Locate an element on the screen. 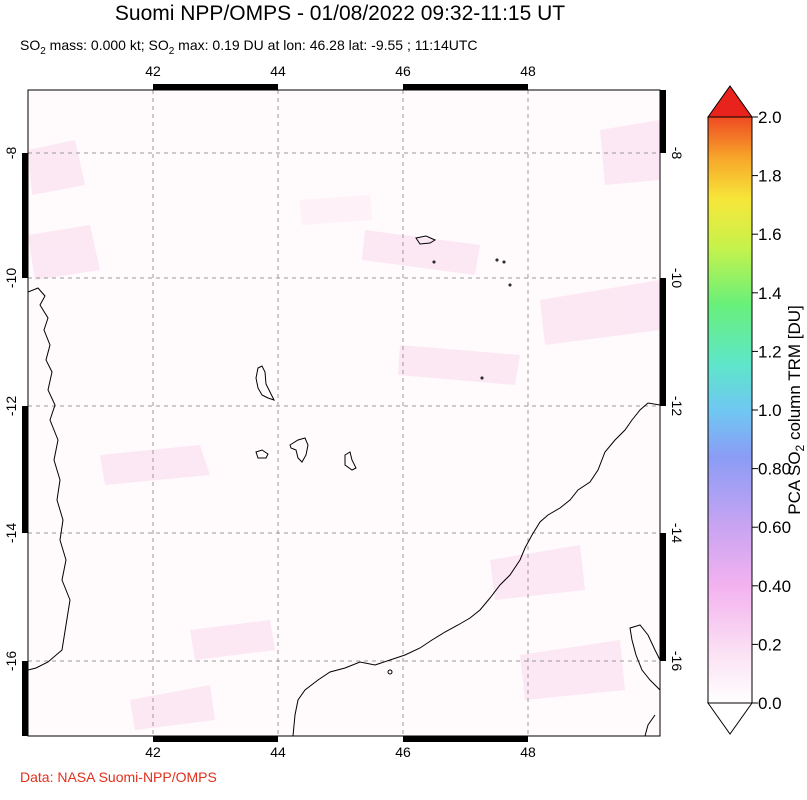  colorbar-tick: 0.40 is located at coordinates (774, 586).